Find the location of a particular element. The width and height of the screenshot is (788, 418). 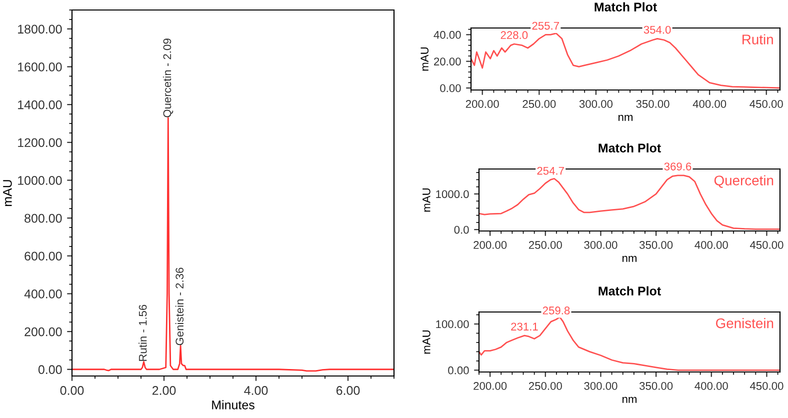

annotation: 231.1 is located at coordinates (524, 326).